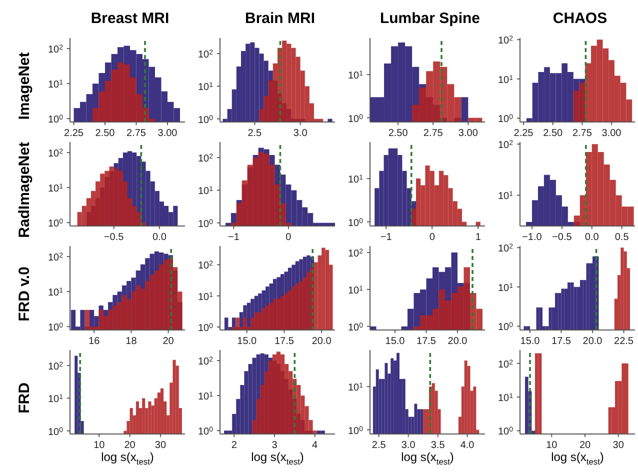 The width and height of the screenshot is (638, 474). What do you see at coordinates (467, 445) in the screenshot?
I see `x-tick-label: 4.0` at bounding box center [467, 445].